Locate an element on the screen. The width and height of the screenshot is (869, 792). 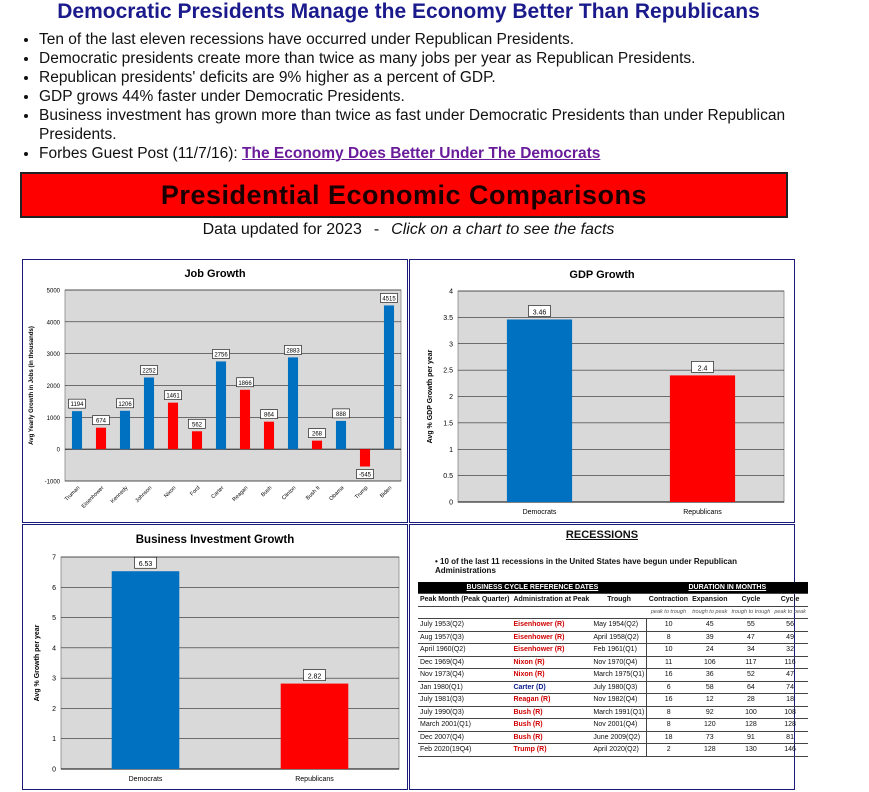
table-cell: 117 is located at coordinates (751, 662).